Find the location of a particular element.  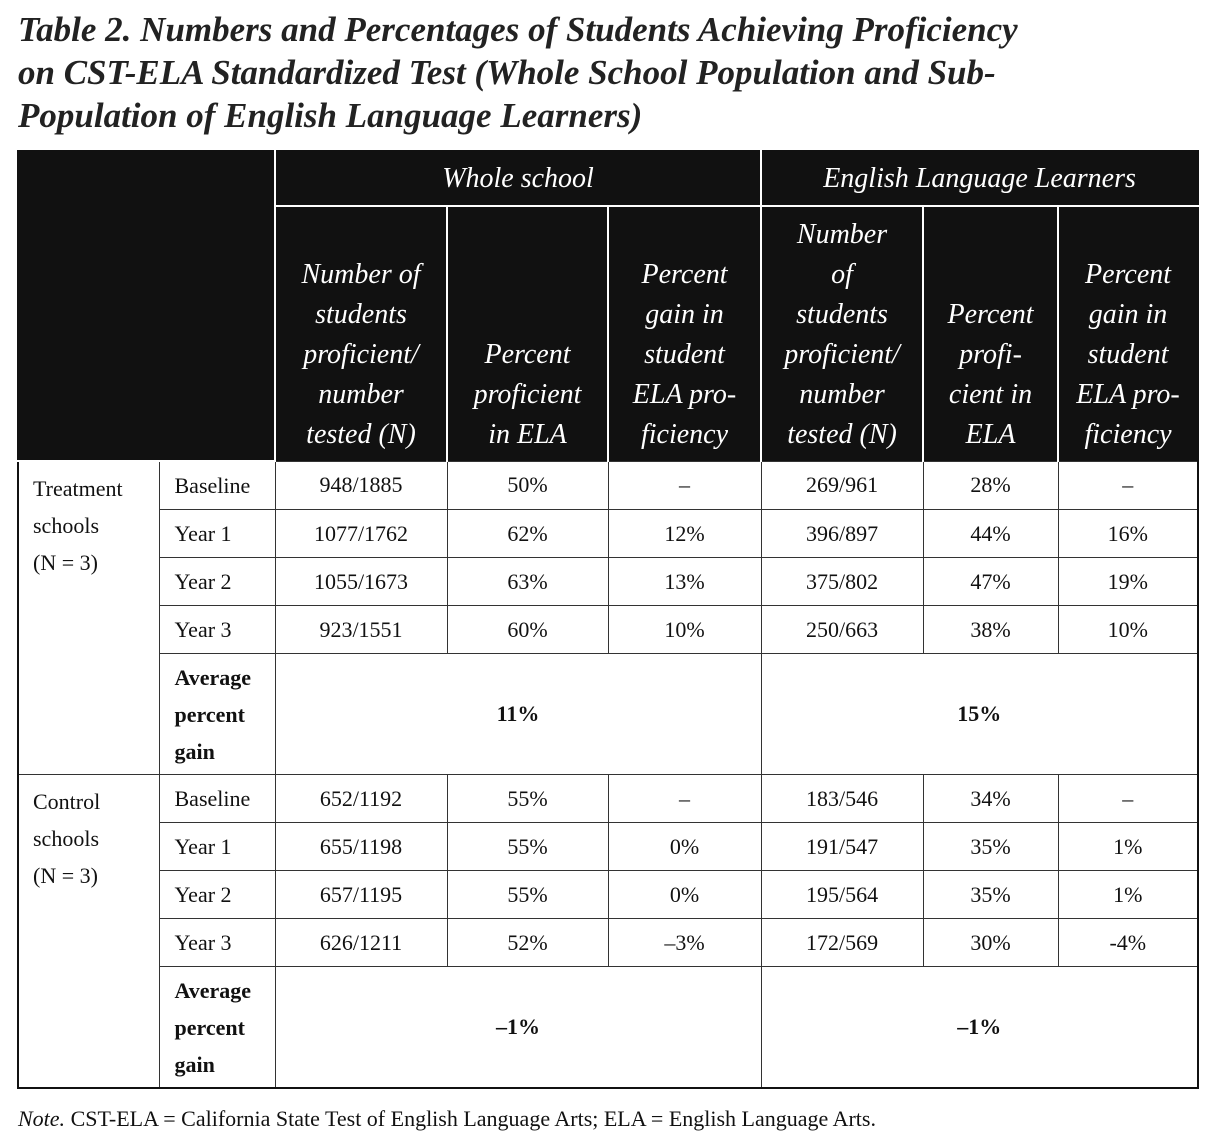

title-line: Population of English Language Learners) is located at coordinates (330, 115).